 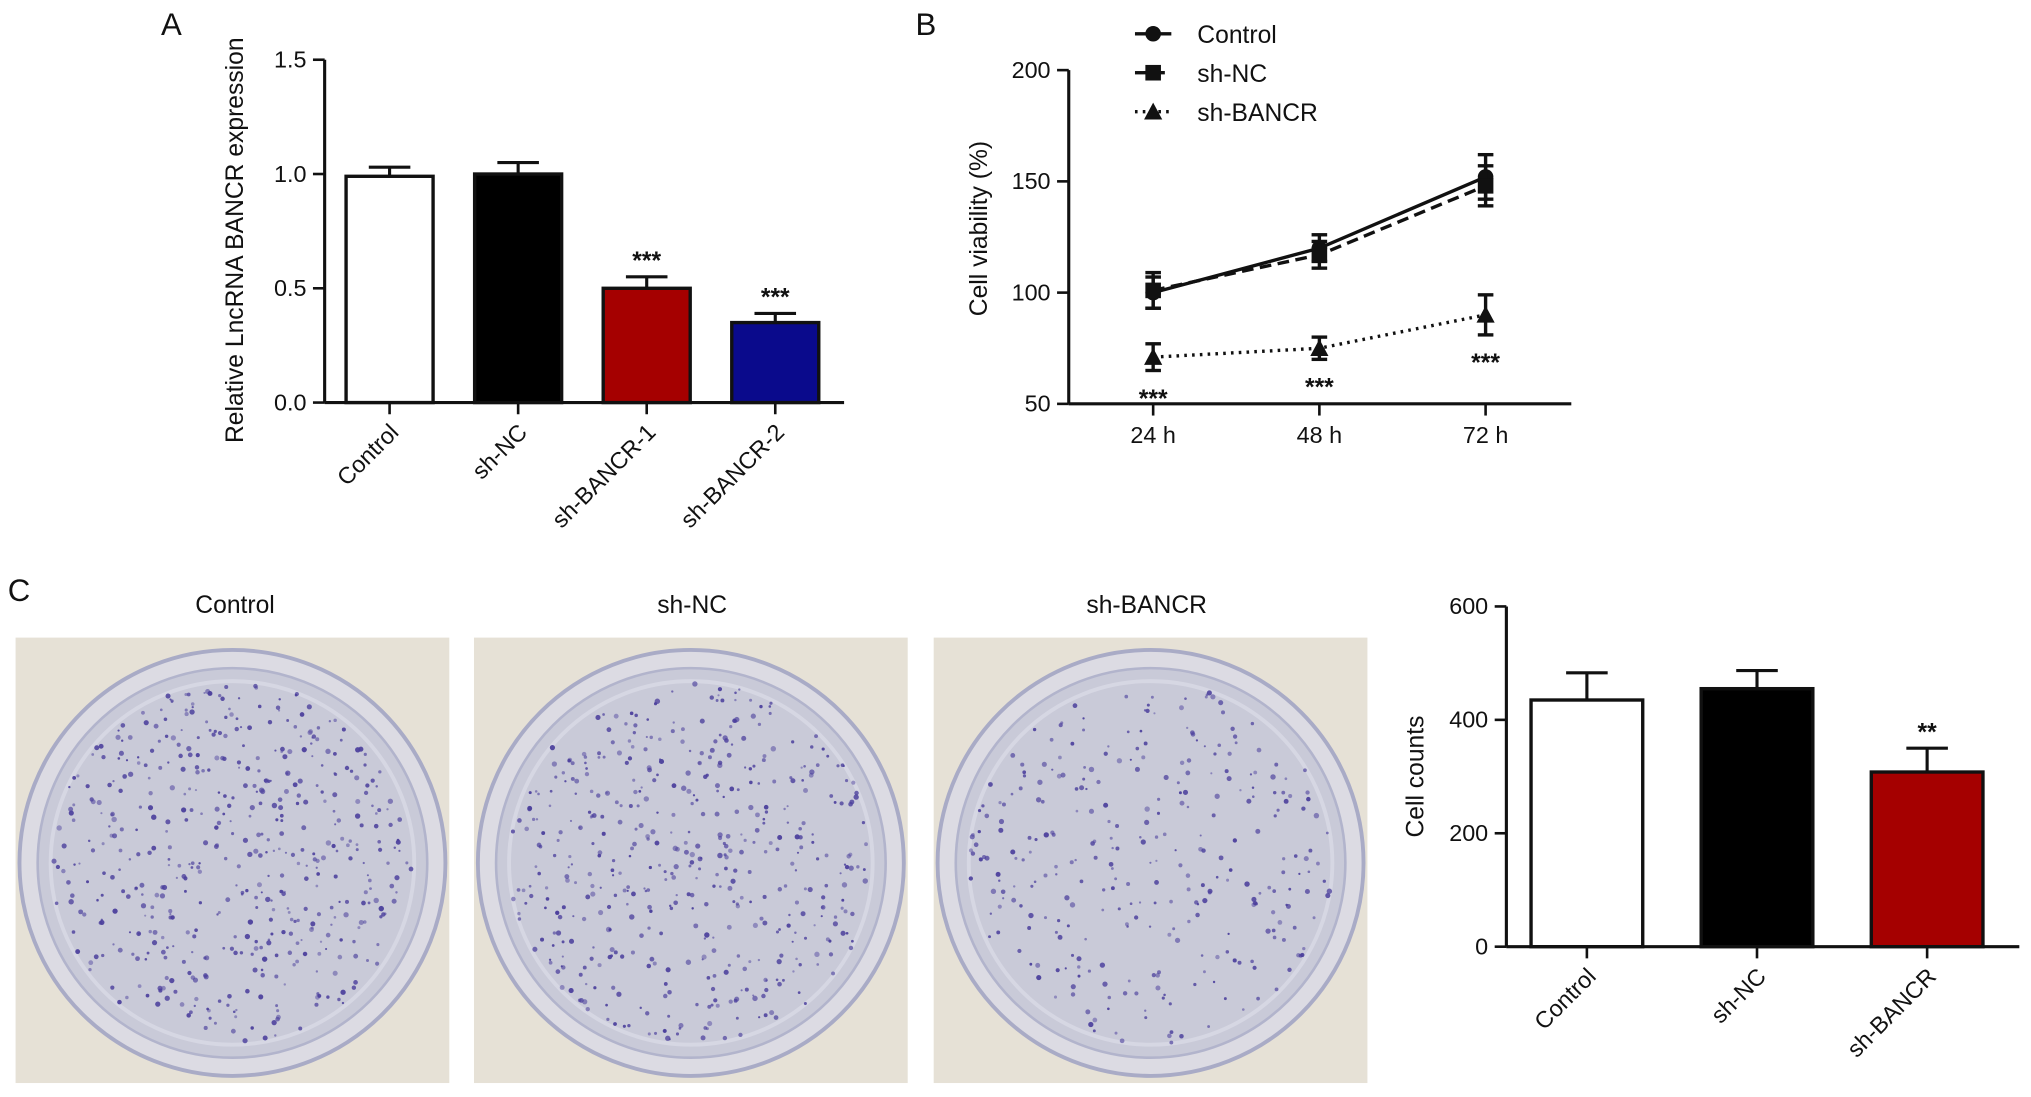 I want to click on y-tick-label: 200, so click(x=1468, y=833).